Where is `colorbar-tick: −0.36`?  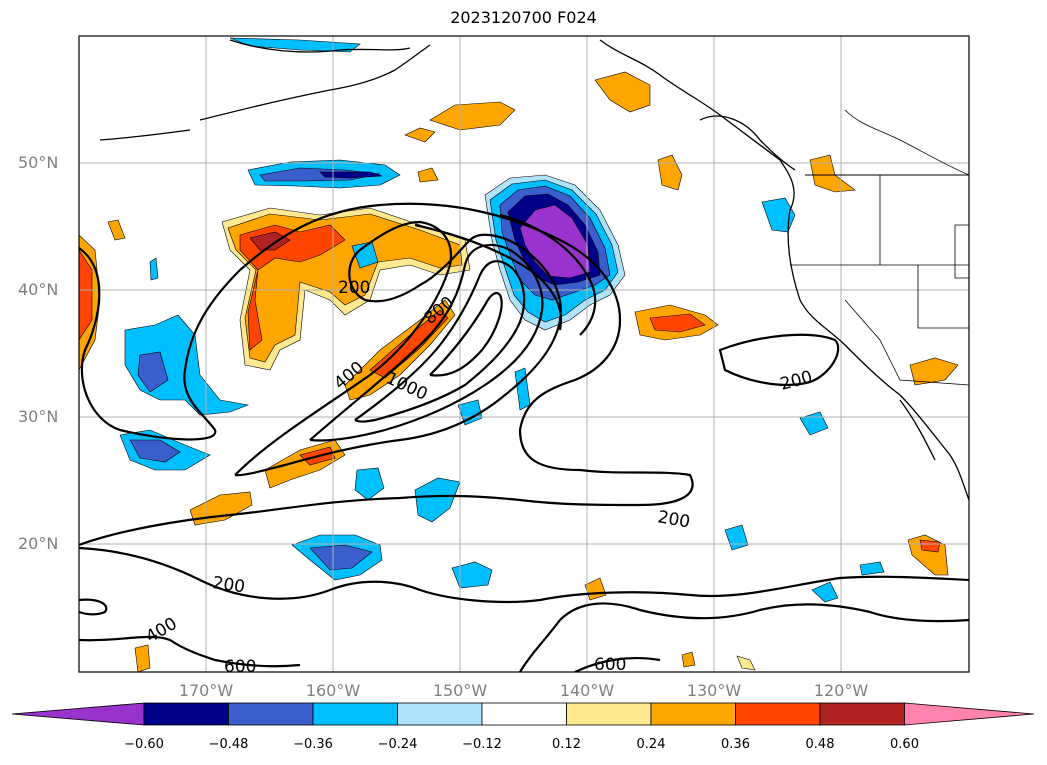 colorbar-tick: −0.36 is located at coordinates (313, 744).